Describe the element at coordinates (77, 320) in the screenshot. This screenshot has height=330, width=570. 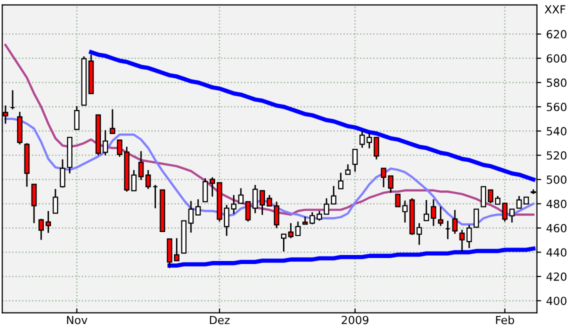
I see `x-tick-label: Nov` at that location.